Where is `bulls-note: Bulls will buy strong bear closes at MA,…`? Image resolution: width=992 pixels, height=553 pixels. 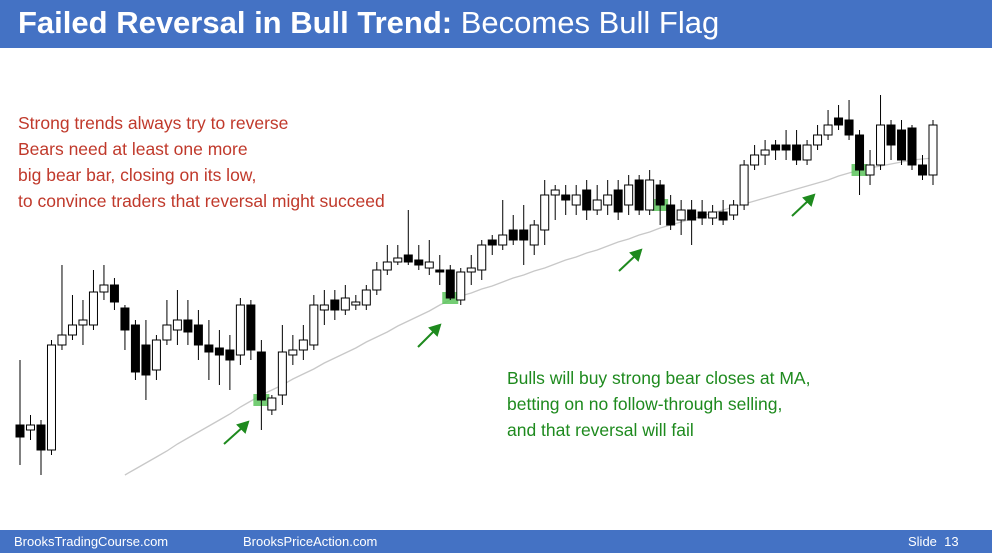
bulls-note: Bulls will buy strong bear closes at MA,… is located at coordinates (658, 404).